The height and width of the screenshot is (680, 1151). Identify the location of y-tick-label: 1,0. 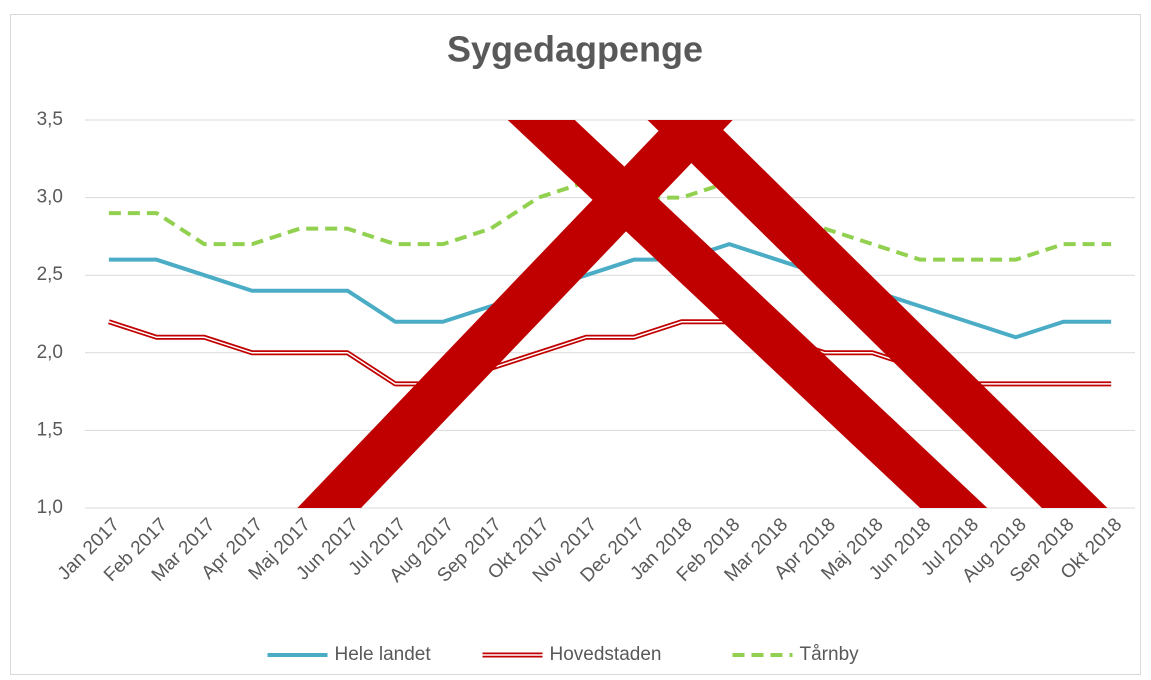
(50, 507).